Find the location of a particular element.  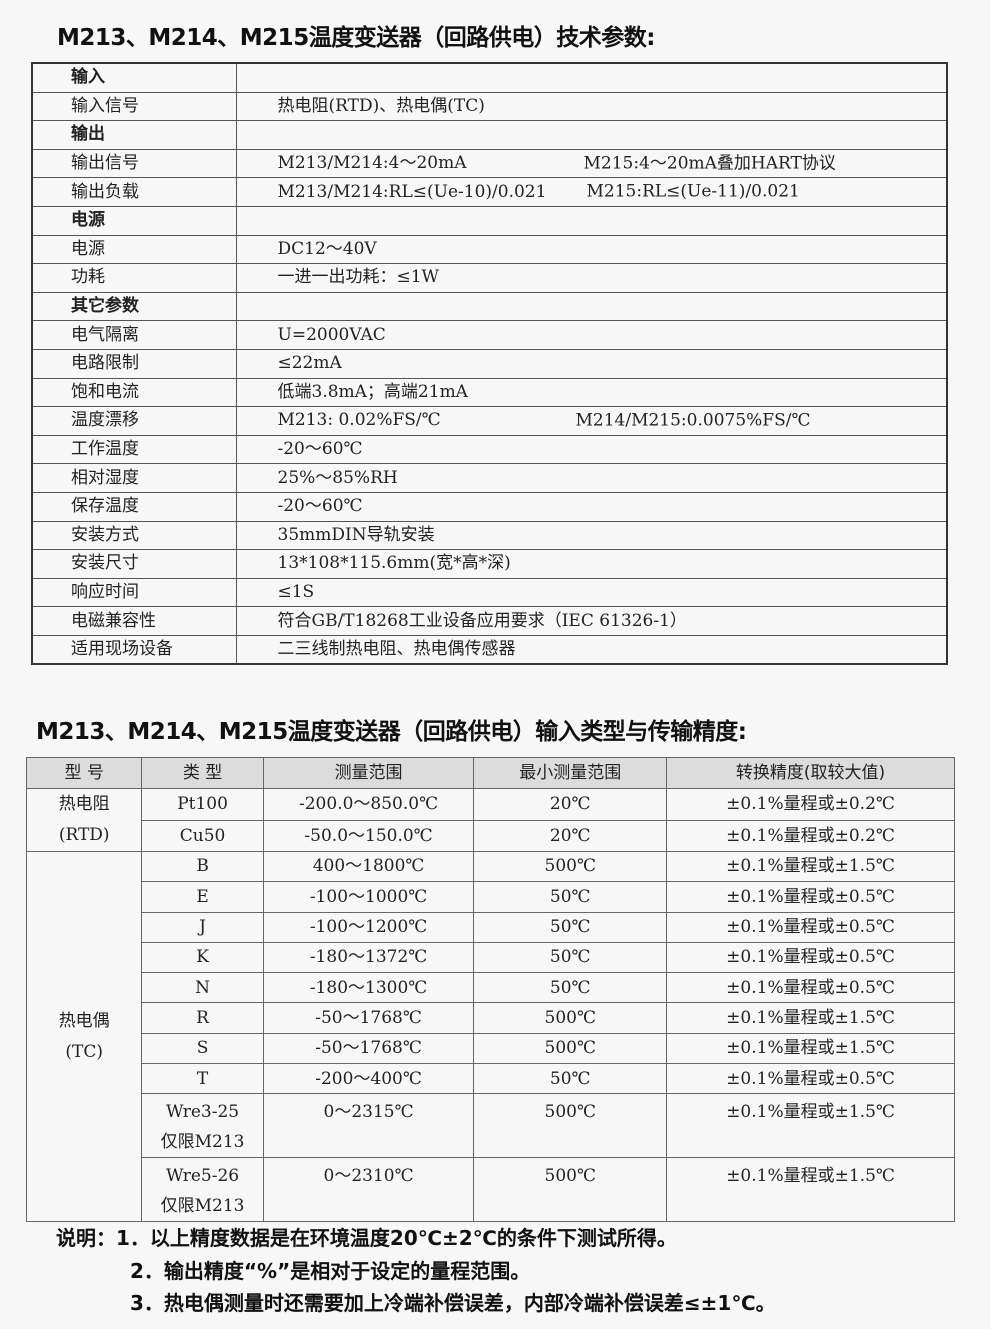

group-cell: 热电阻 (RTD) is located at coordinates (84, 820).